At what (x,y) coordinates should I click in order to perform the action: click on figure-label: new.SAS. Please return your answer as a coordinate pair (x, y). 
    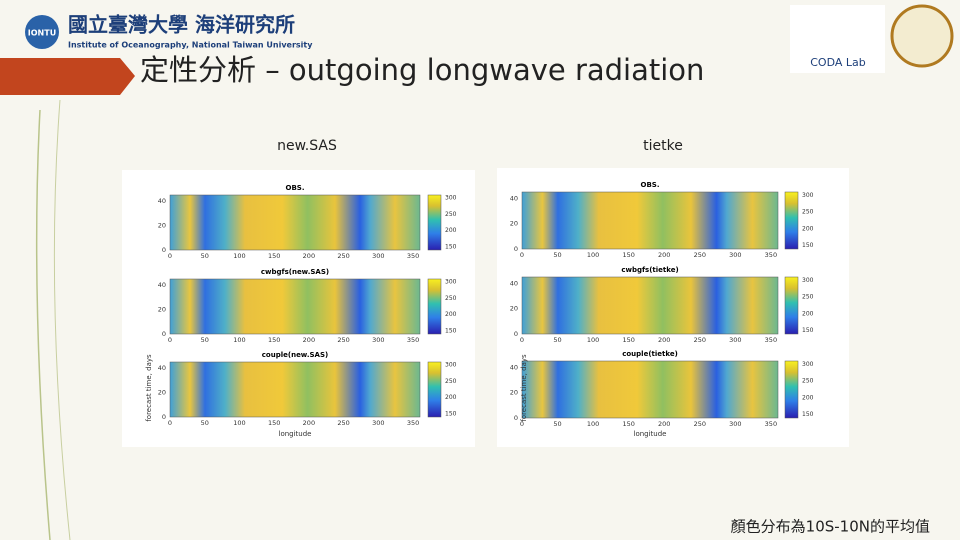
    Looking at the image, I should click on (307, 146).